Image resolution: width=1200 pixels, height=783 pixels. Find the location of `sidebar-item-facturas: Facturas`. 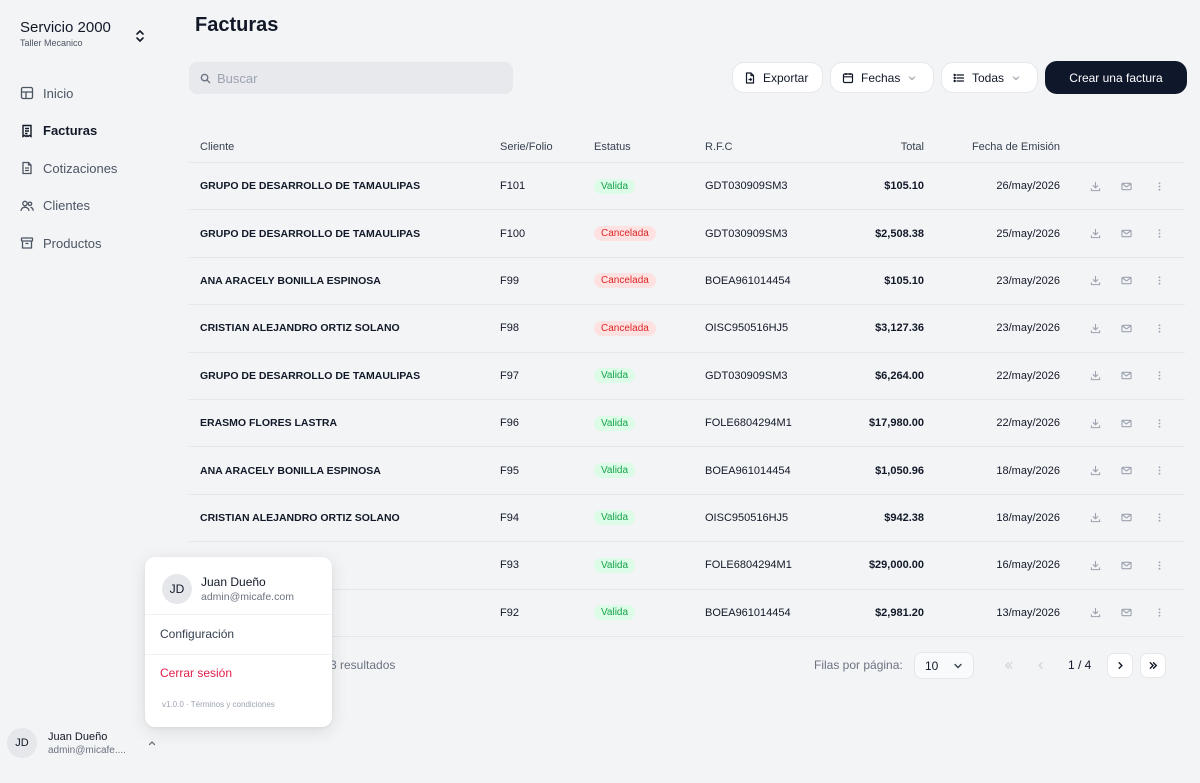

sidebar-item-facturas: Facturas is located at coordinates (68, 131).